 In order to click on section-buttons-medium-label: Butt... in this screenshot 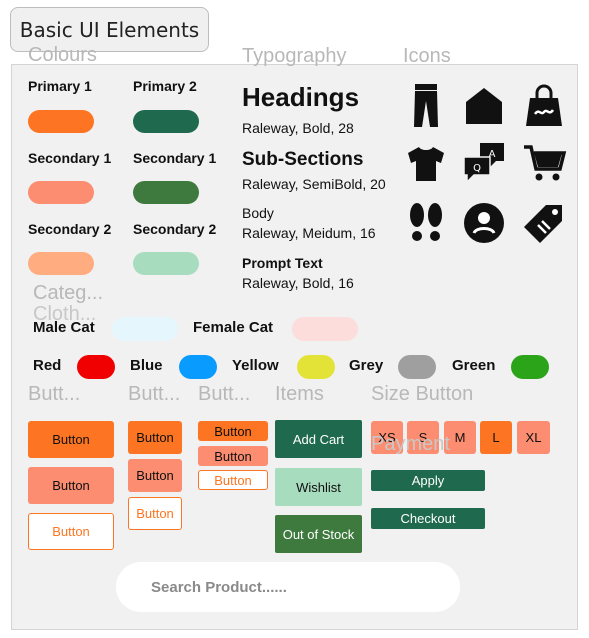, I will do `click(154, 394)`.